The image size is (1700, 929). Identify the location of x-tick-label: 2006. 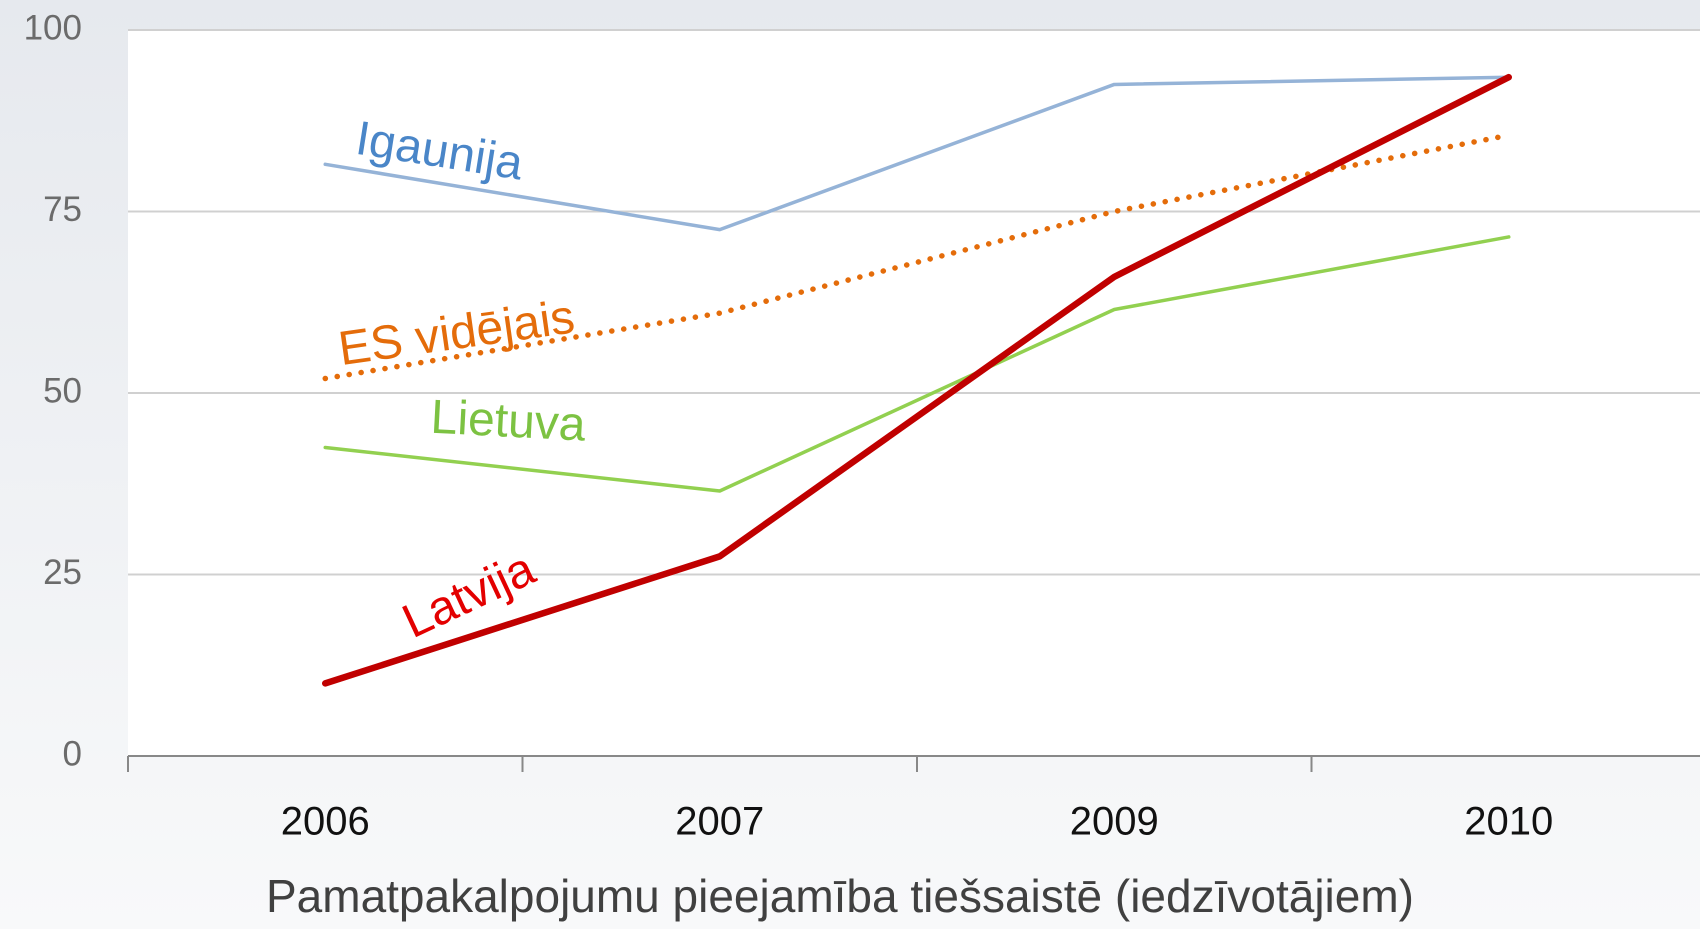
(325, 822).